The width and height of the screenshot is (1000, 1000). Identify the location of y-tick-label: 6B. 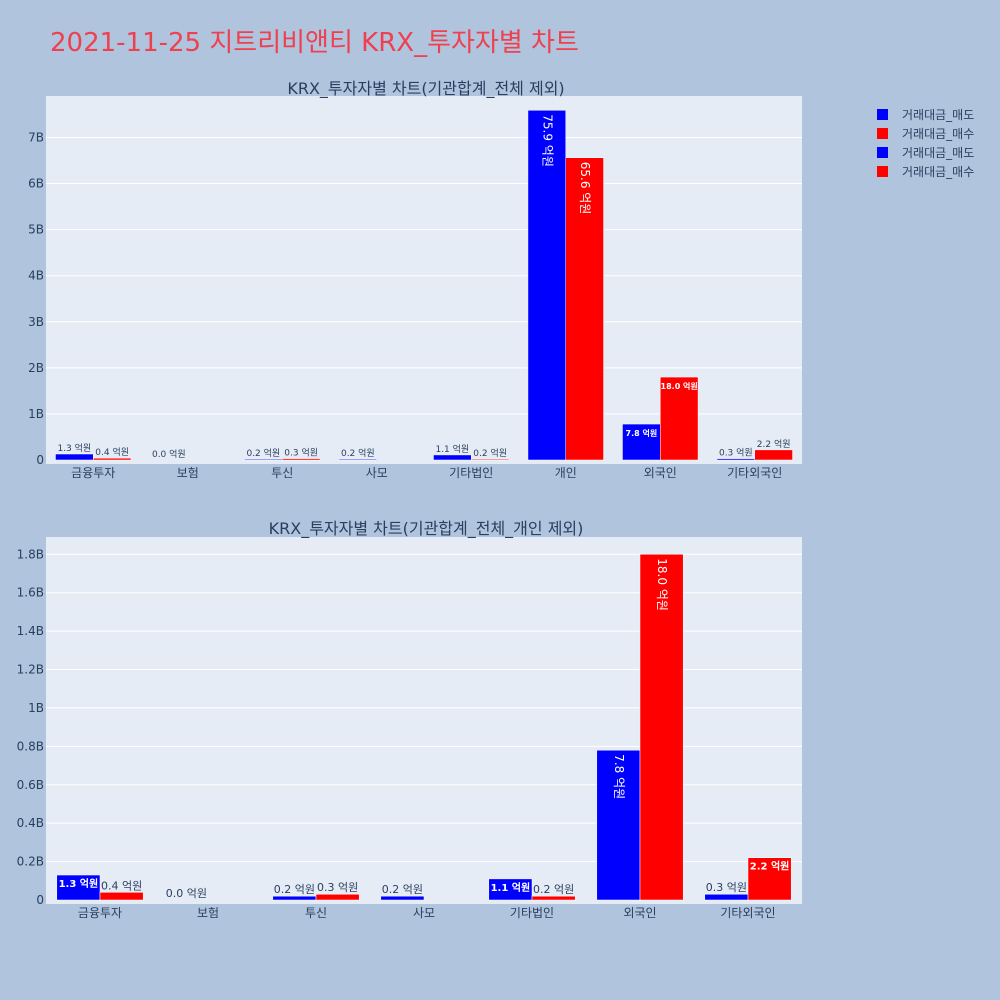
(36, 184).